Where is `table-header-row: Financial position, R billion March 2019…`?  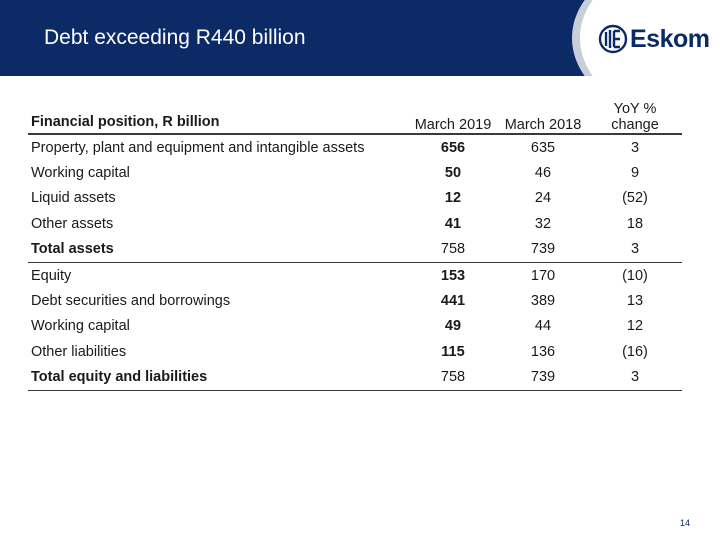
table-header-row: Financial position, R billion March 2019… is located at coordinates (355, 113).